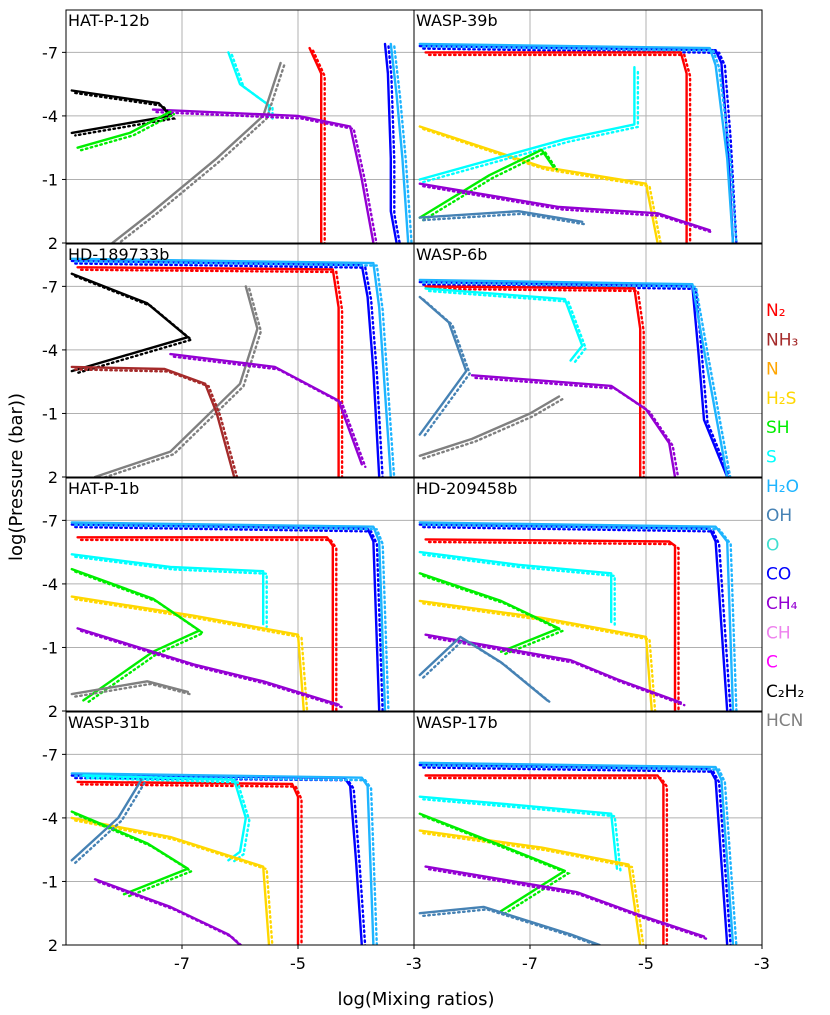 The width and height of the screenshot is (830, 1015). I want to click on panel-wasp-6b: WASP-6b, so click(588, 360).